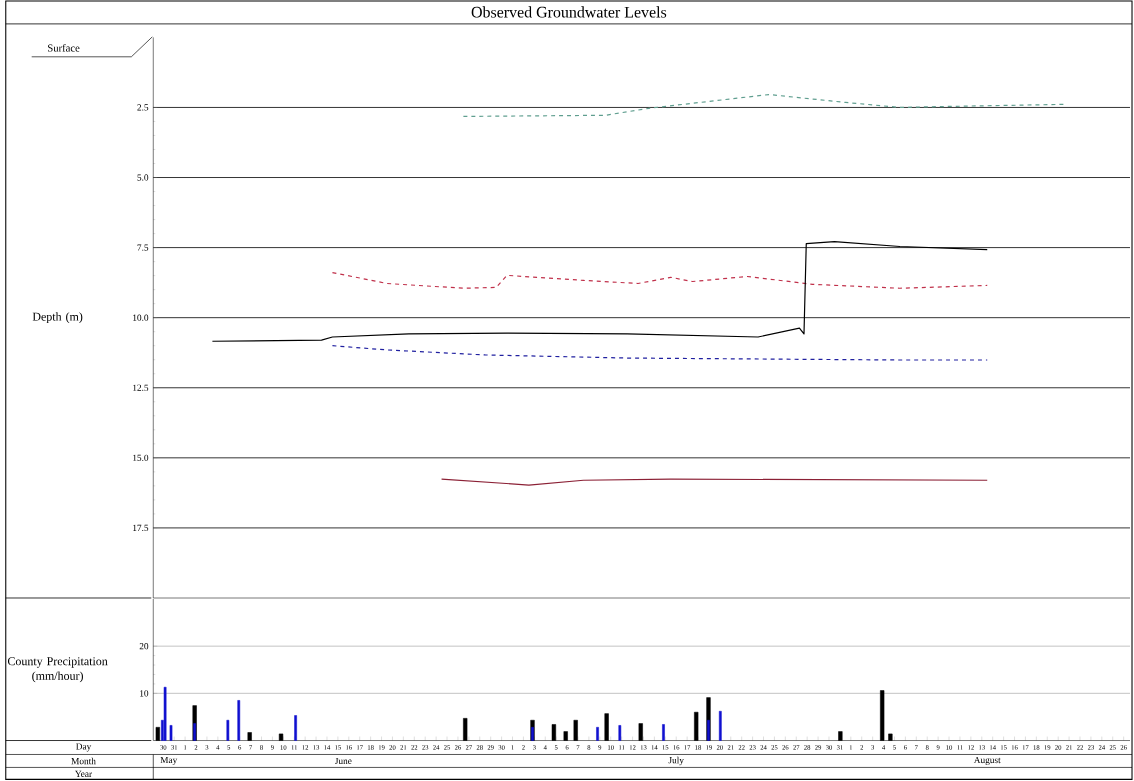  I want to click on y-axis-title: Depth (m), so click(57, 317).